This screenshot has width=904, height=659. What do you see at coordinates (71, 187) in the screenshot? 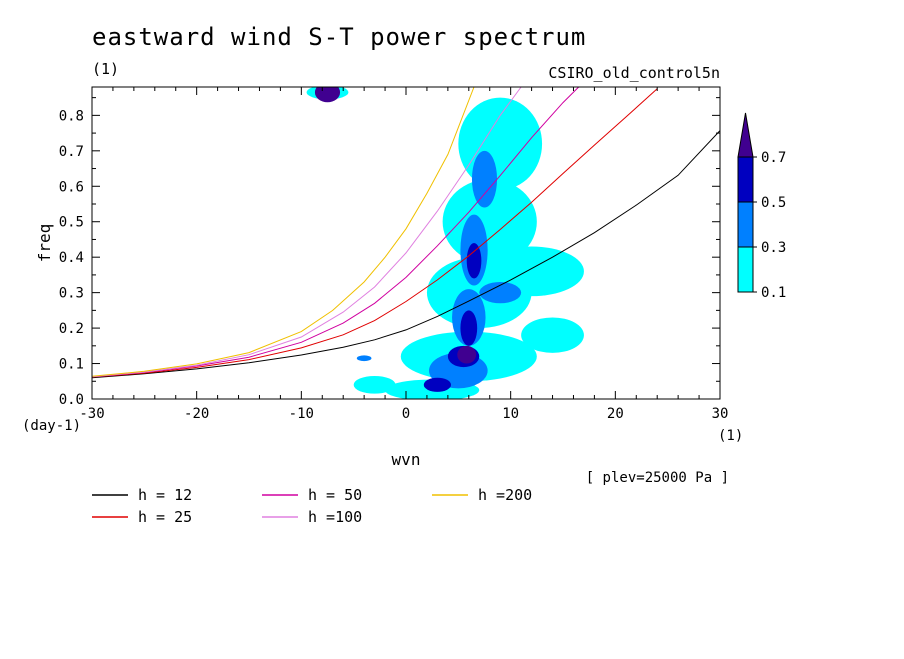
I see `y-tick-label: 0.6` at bounding box center [71, 187].